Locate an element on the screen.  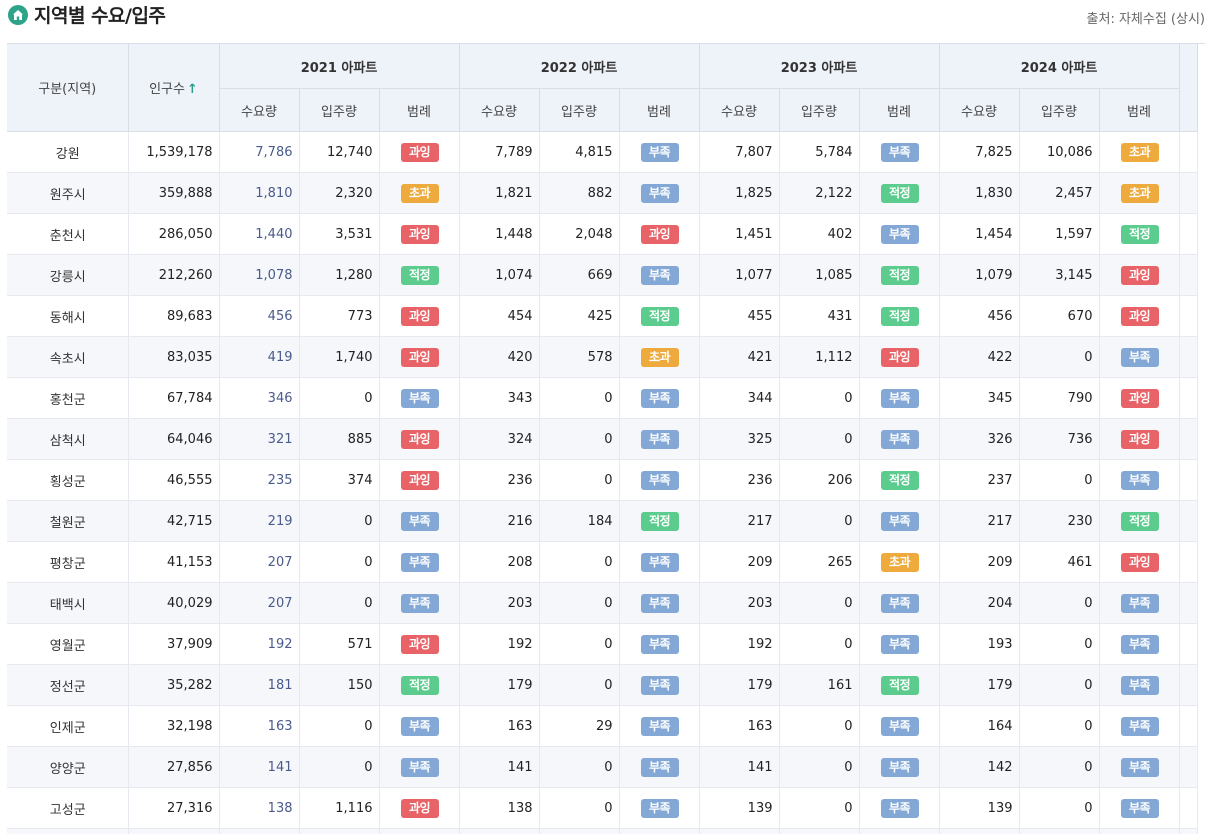
demand-cell: 1,825 is located at coordinates (739, 193).